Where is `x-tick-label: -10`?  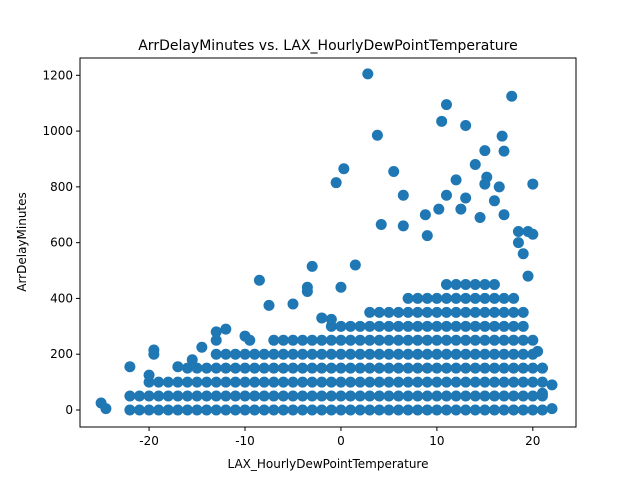
x-tick-label: -10 is located at coordinates (245, 441).